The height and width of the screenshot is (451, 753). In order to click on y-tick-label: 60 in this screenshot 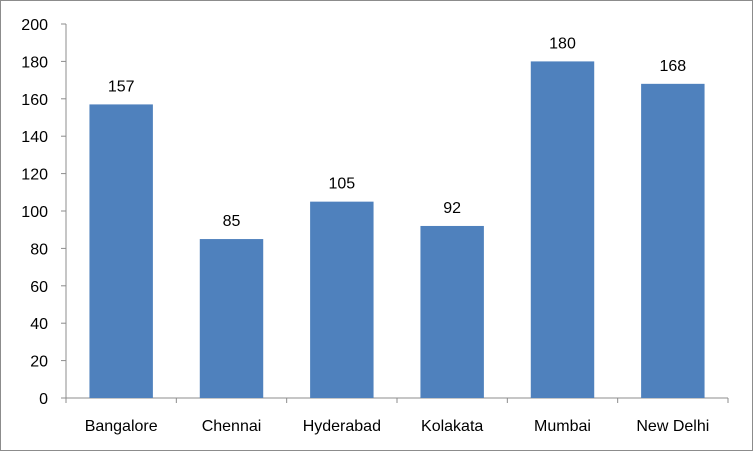, I will do `click(39, 287)`.